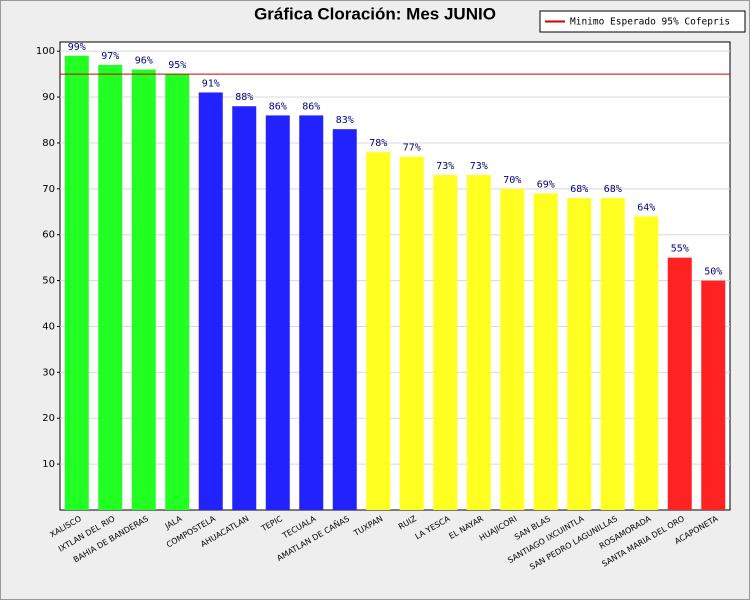  What do you see at coordinates (48, 326) in the screenshot?
I see `y-tick-label: 40` at bounding box center [48, 326].